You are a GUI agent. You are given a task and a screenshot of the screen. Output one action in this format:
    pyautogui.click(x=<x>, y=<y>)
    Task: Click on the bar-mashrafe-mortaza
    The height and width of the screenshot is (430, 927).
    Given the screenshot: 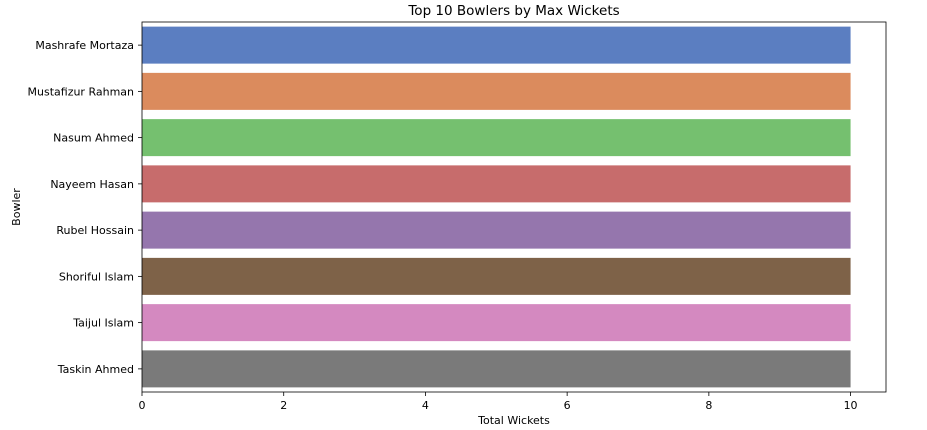 What is the action you would take?
    pyautogui.click(x=496, y=45)
    